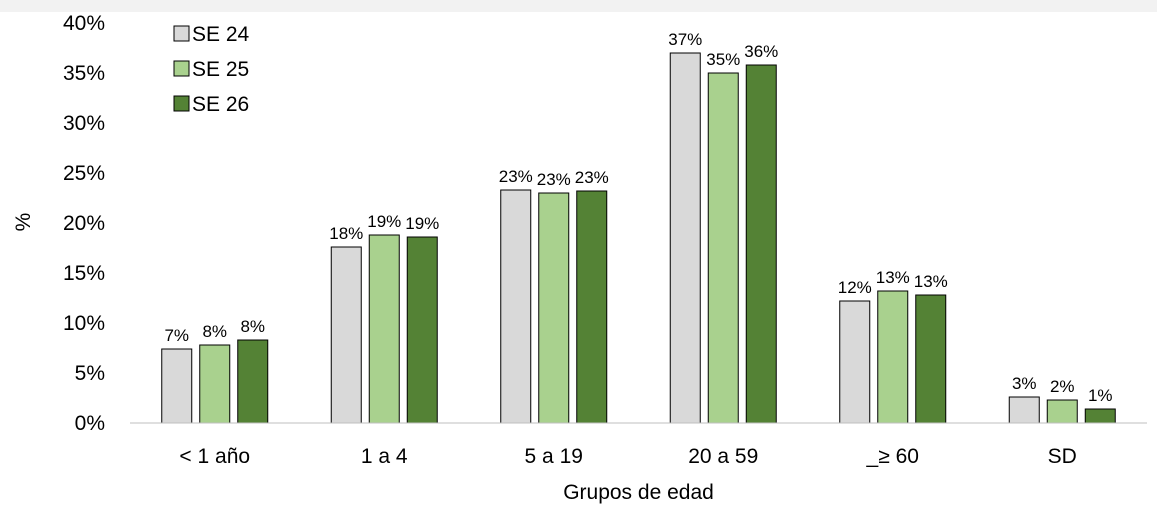 Image resolution: width=1157 pixels, height=509 pixels. Describe the element at coordinates (346, 233) in the screenshot. I see `data-label: 18%` at that location.